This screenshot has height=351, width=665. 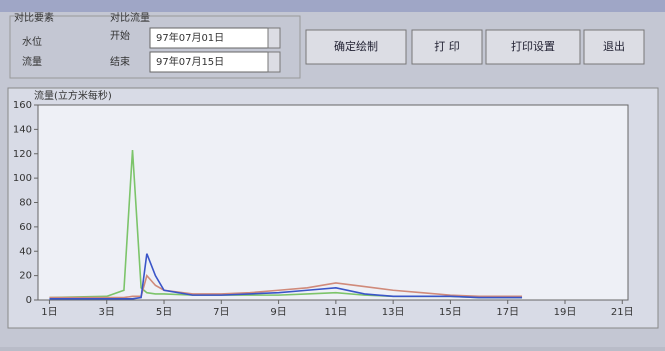 What do you see at coordinates (120, 61) in the screenshot?
I see `end-label: 结束` at bounding box center [120, 61].